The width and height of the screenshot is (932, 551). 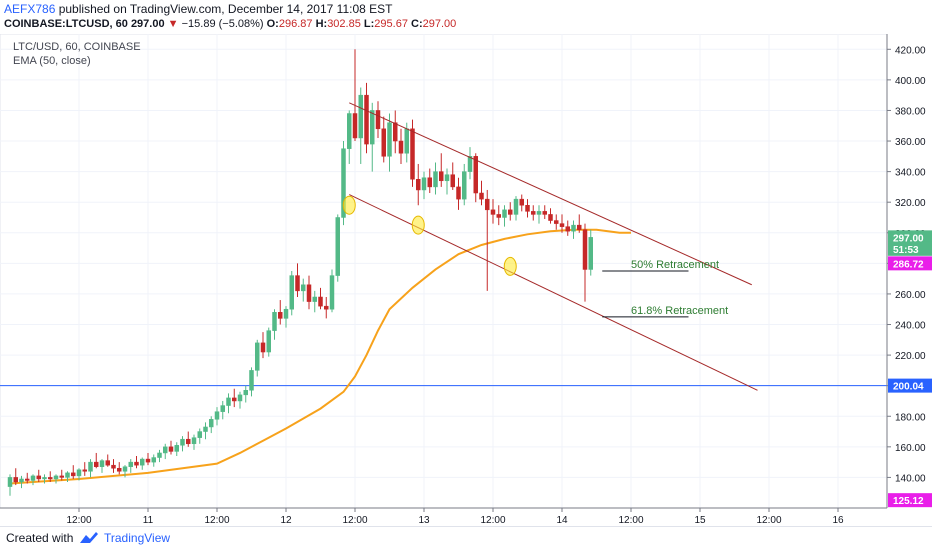 I want to click on last-price-badge: 297.00, so click(x=908, y=238).